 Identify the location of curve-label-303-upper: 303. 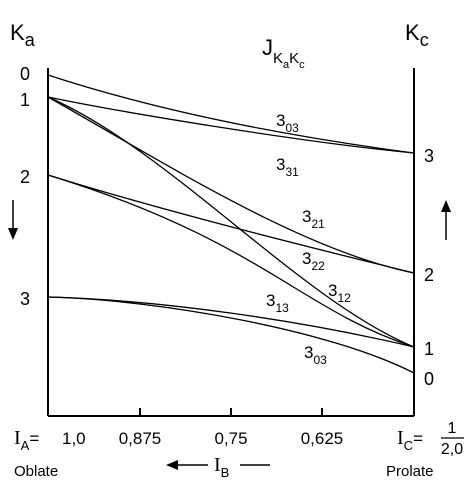
(287, 123).